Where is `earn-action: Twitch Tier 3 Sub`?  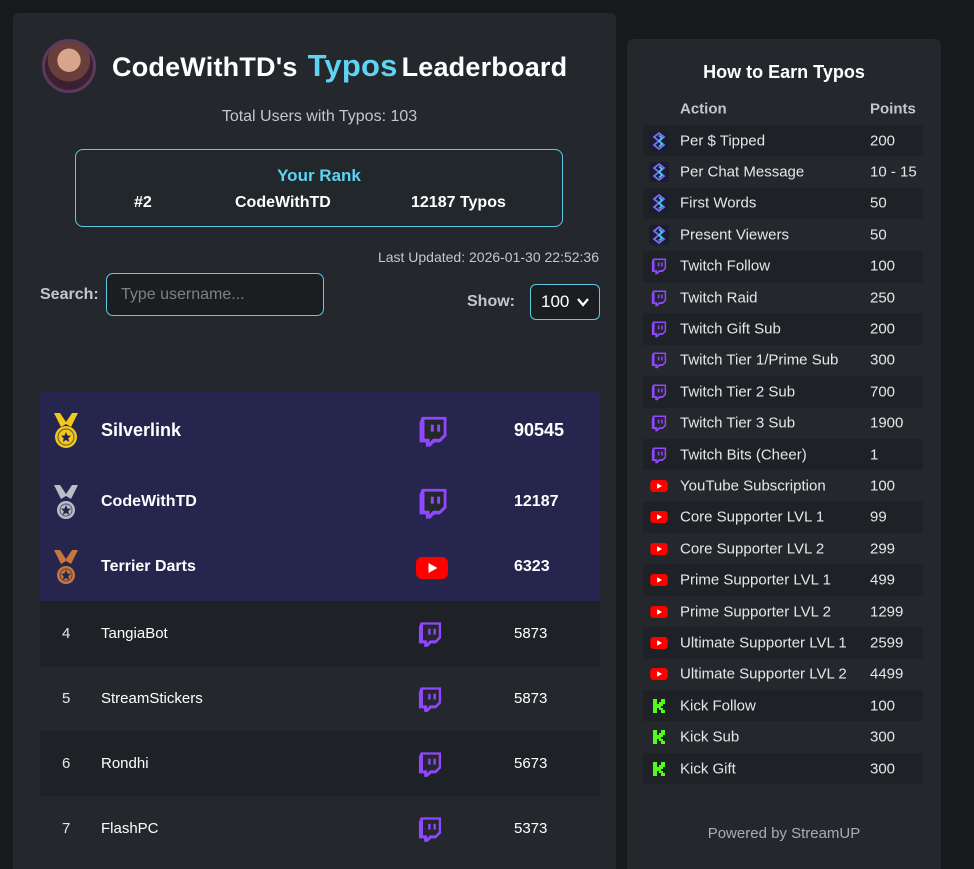
earn-action: Twitch Tier 3 Sub is located at coordinates (738, 423).